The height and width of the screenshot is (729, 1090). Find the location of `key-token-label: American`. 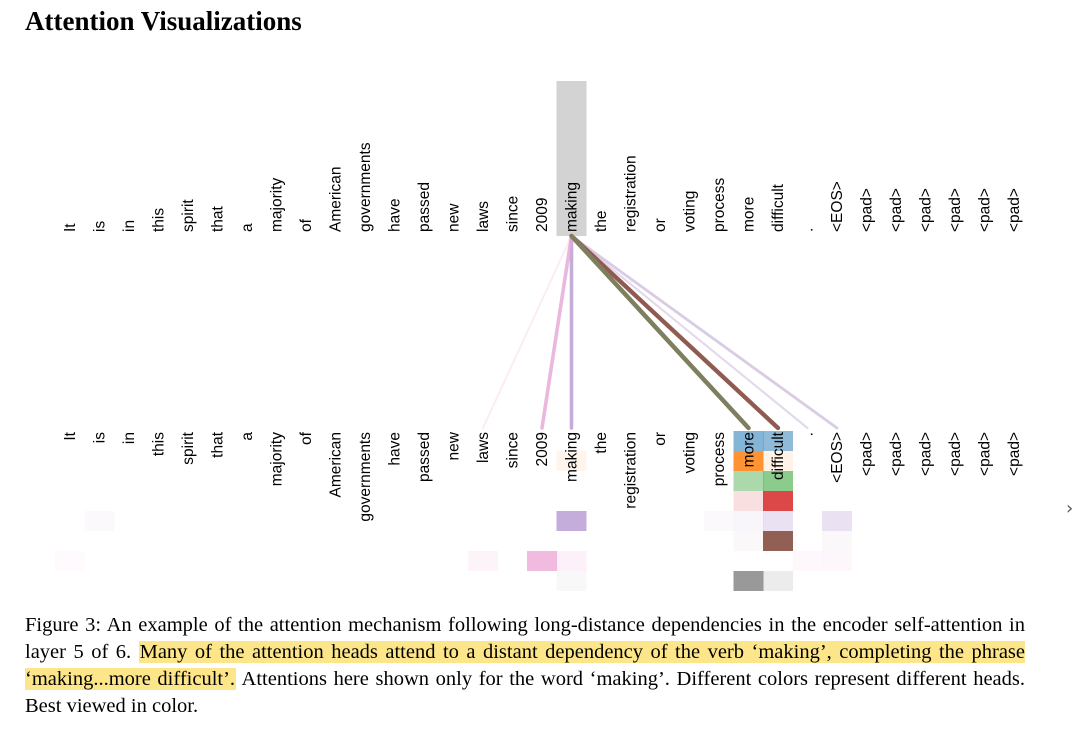

key-token-label: American is located at coordinates (336, 464).